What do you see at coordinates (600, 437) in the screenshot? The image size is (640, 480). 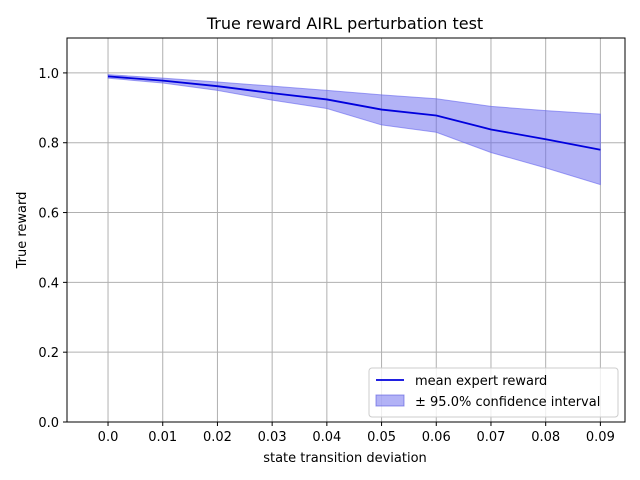 I see `x-tick-label: 0.09` at bounding box center [600, 437].